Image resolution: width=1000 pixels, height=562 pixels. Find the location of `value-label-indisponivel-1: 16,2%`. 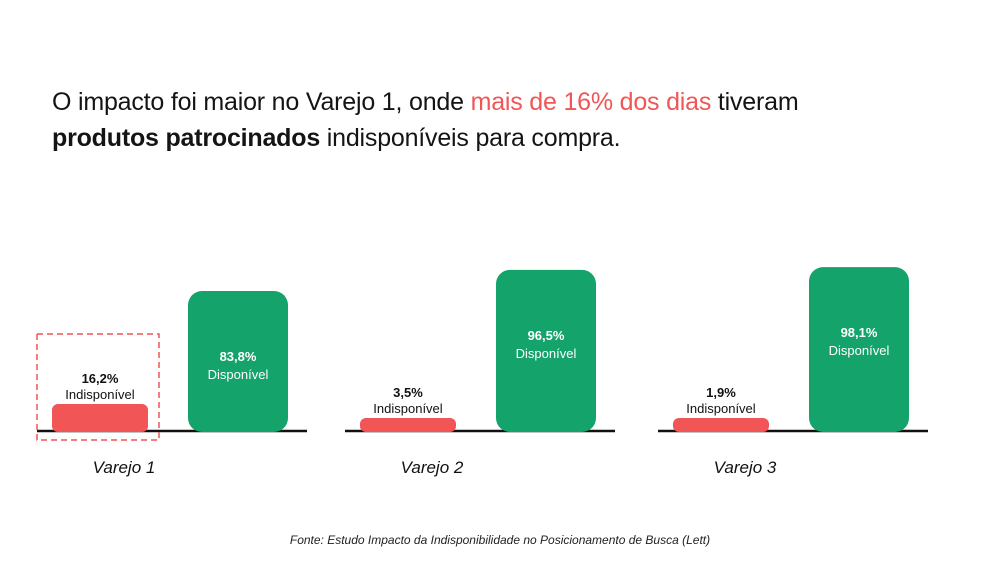

value-label-indisponivel-1: 16,2% is located at coordinates (100, 378).